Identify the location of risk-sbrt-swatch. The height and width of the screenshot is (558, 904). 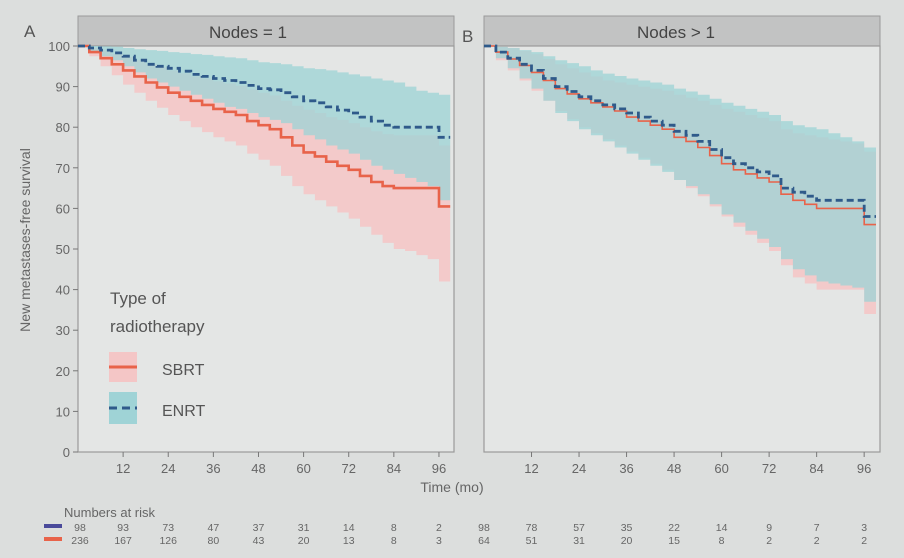
(53, 539).